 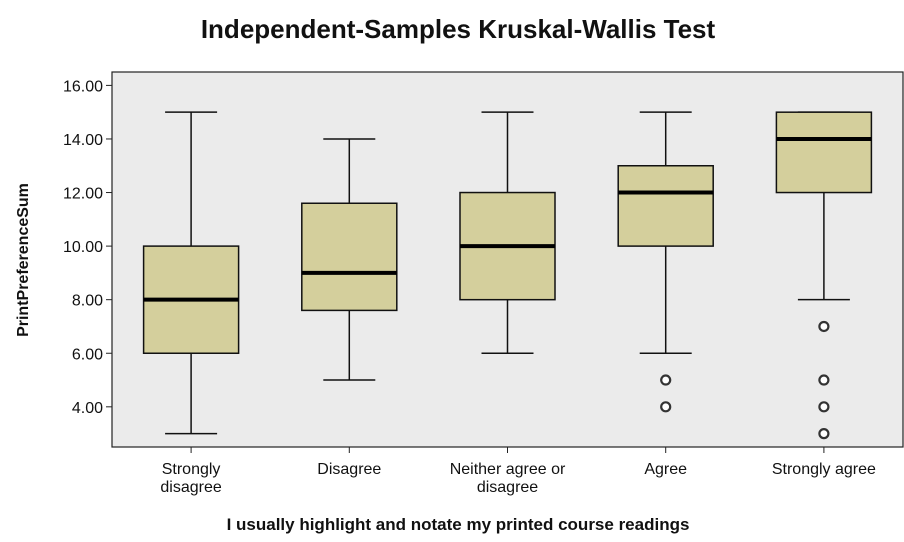 I want to click on y-tick-label: 12.00, so click(x=83, y=194).